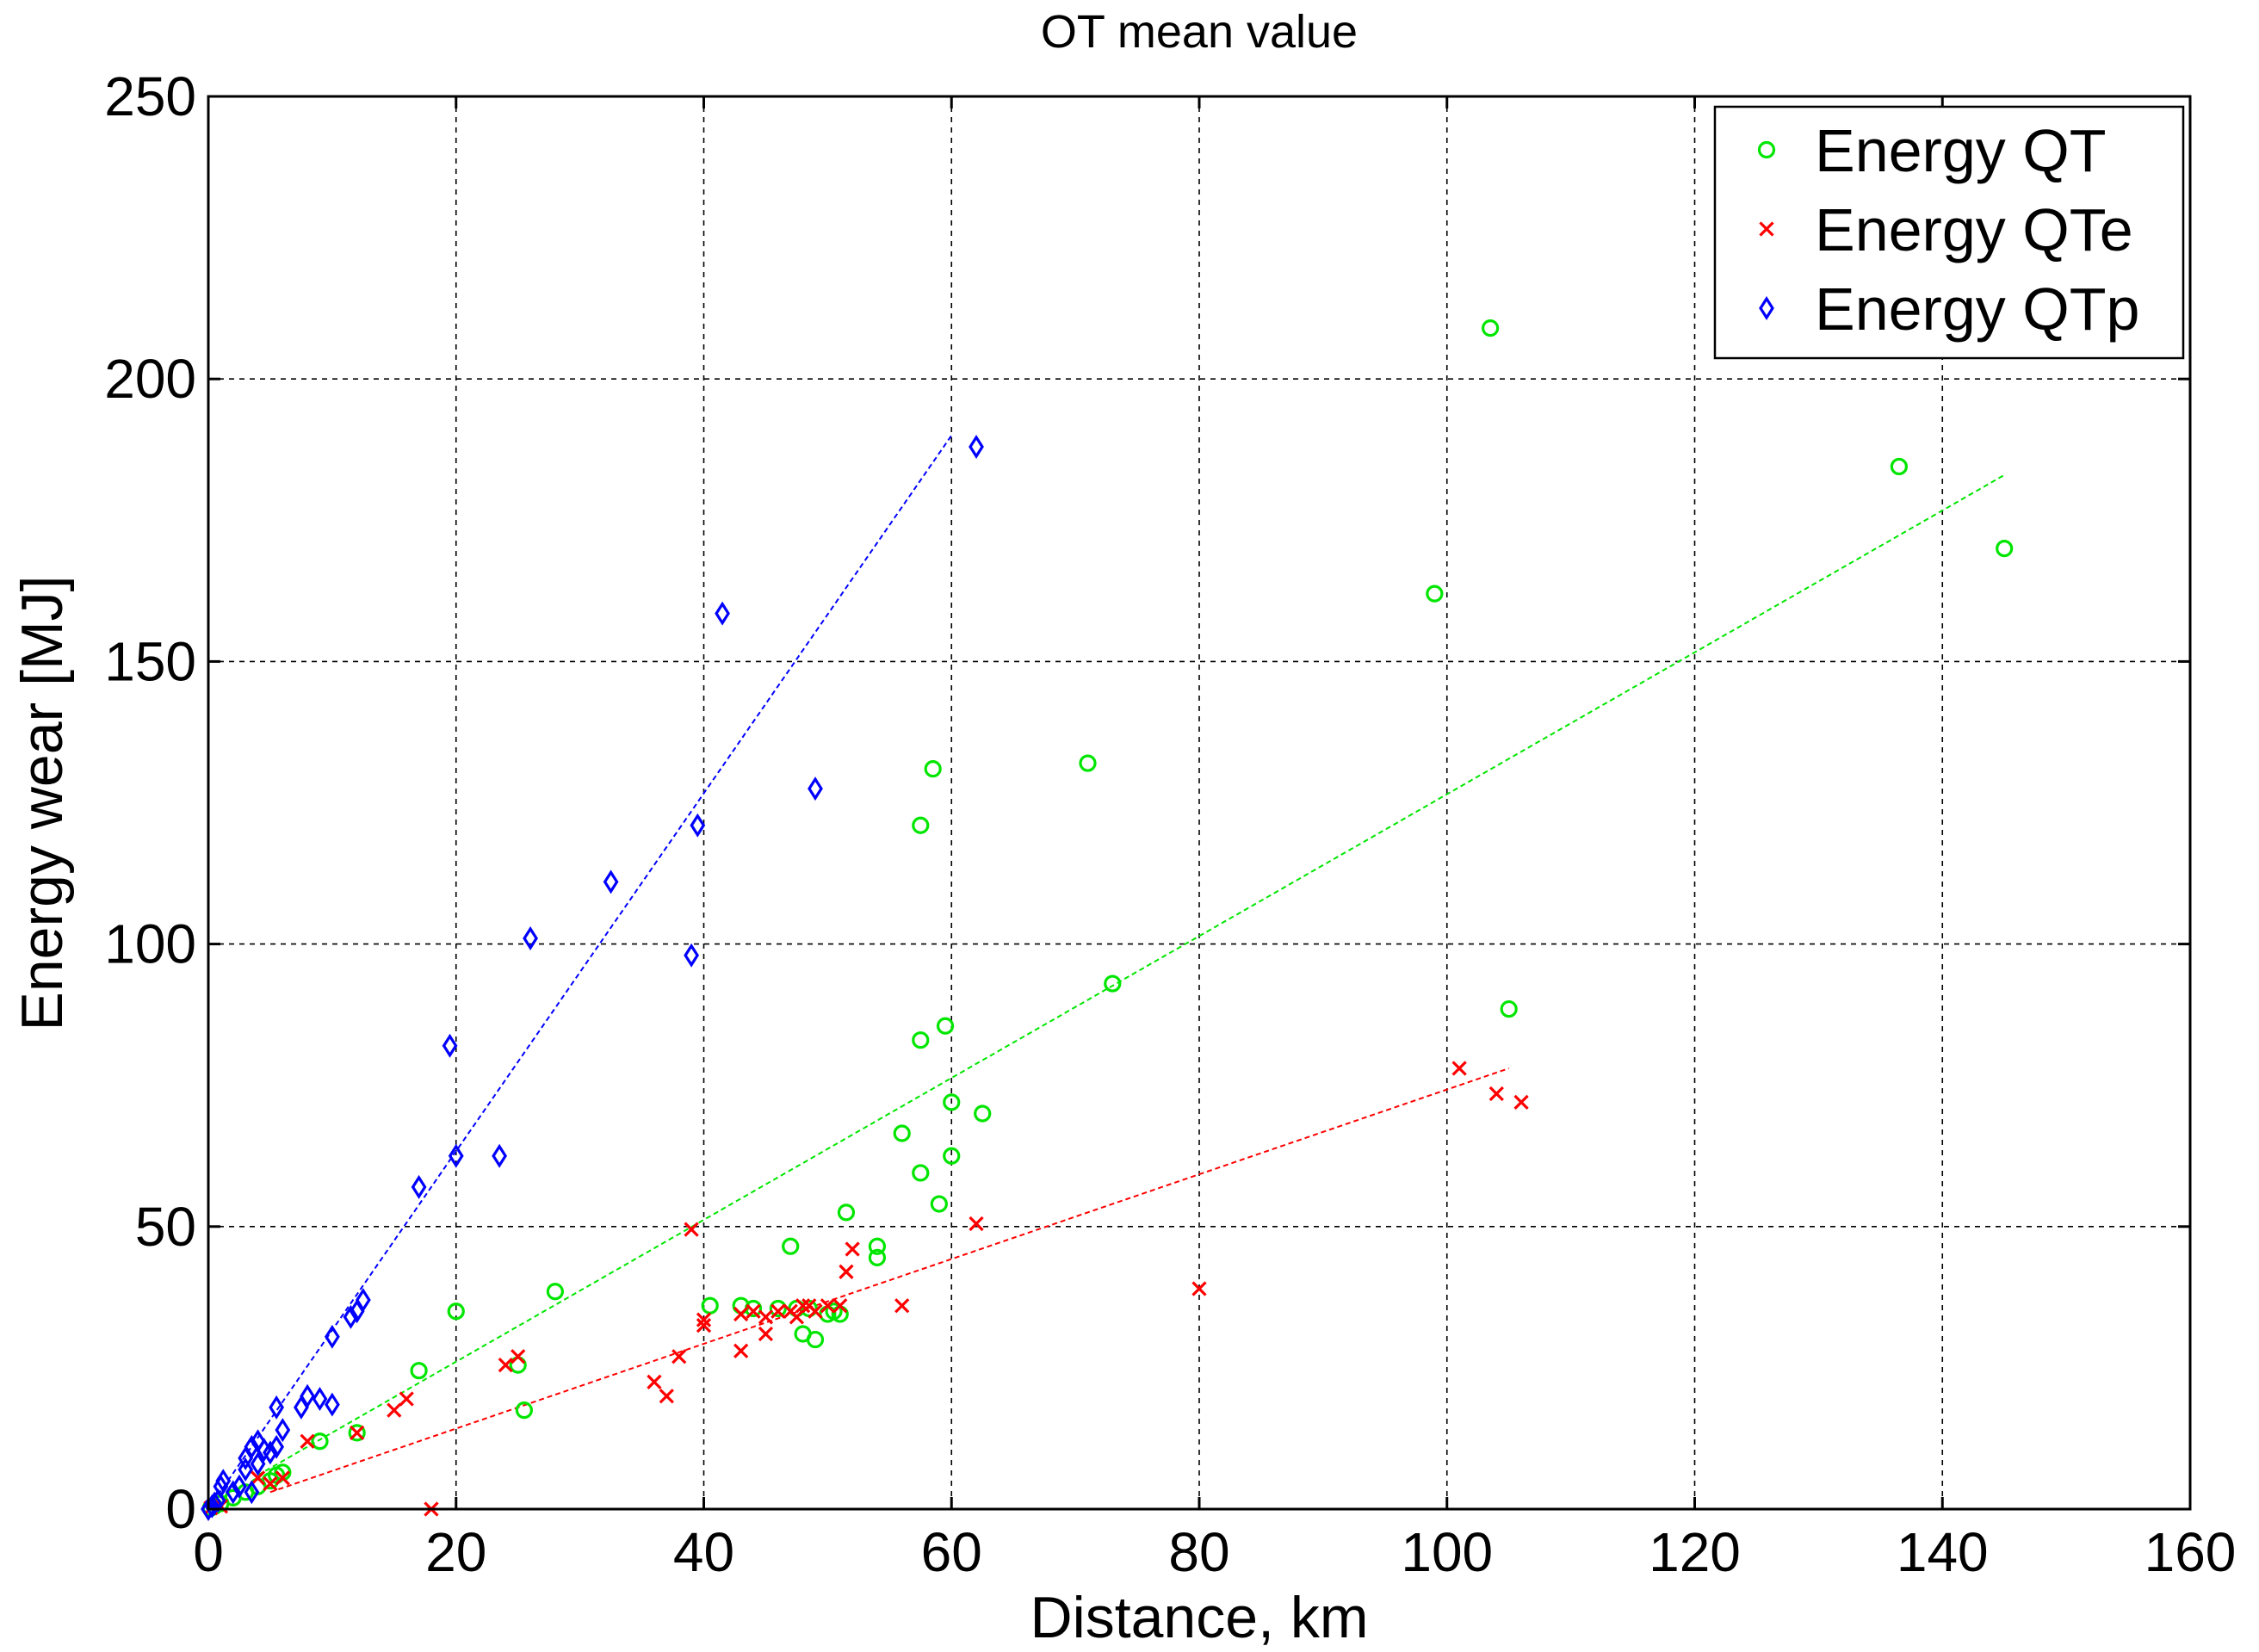  I want to click on energy-qte-trend-line, so click(889, 1281).